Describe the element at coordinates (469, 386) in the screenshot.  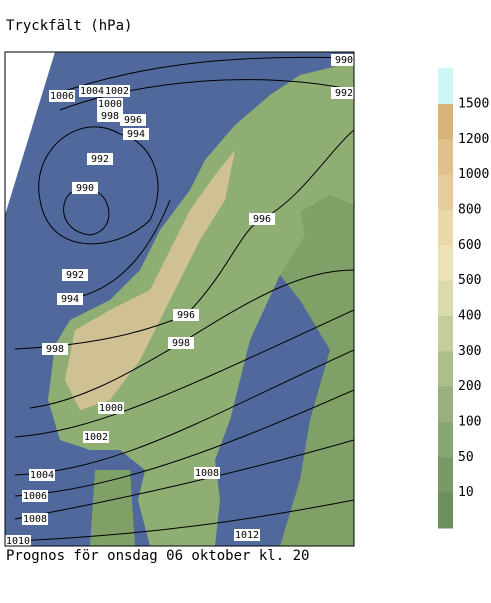
I see `legend-label: 200` at that location.